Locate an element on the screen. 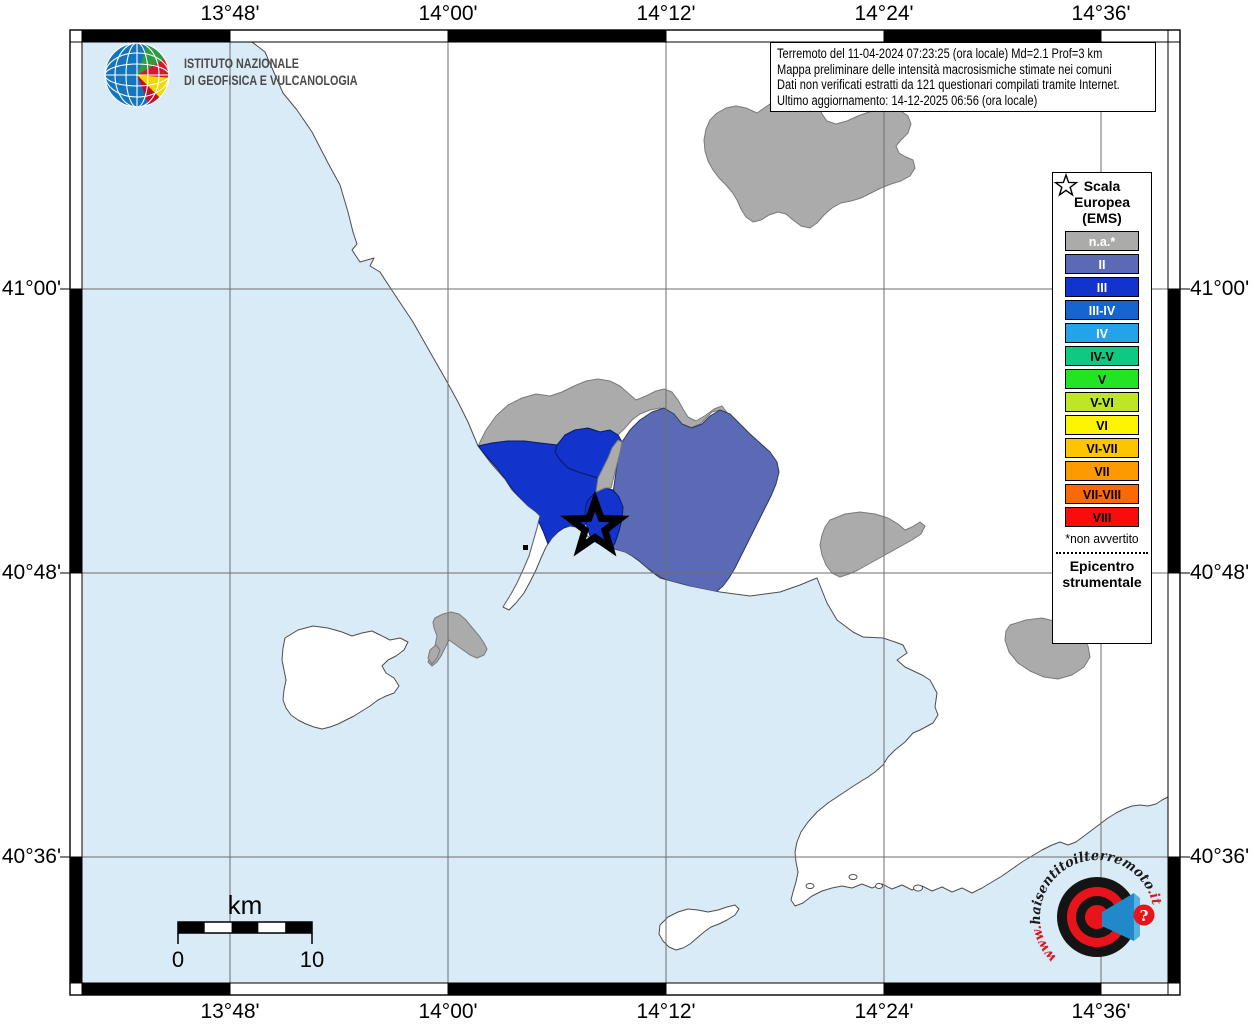 The width and height of the screenshot is (1254, 1024). legend-swatch: n.a.* is located at coordinates (1102, 241).